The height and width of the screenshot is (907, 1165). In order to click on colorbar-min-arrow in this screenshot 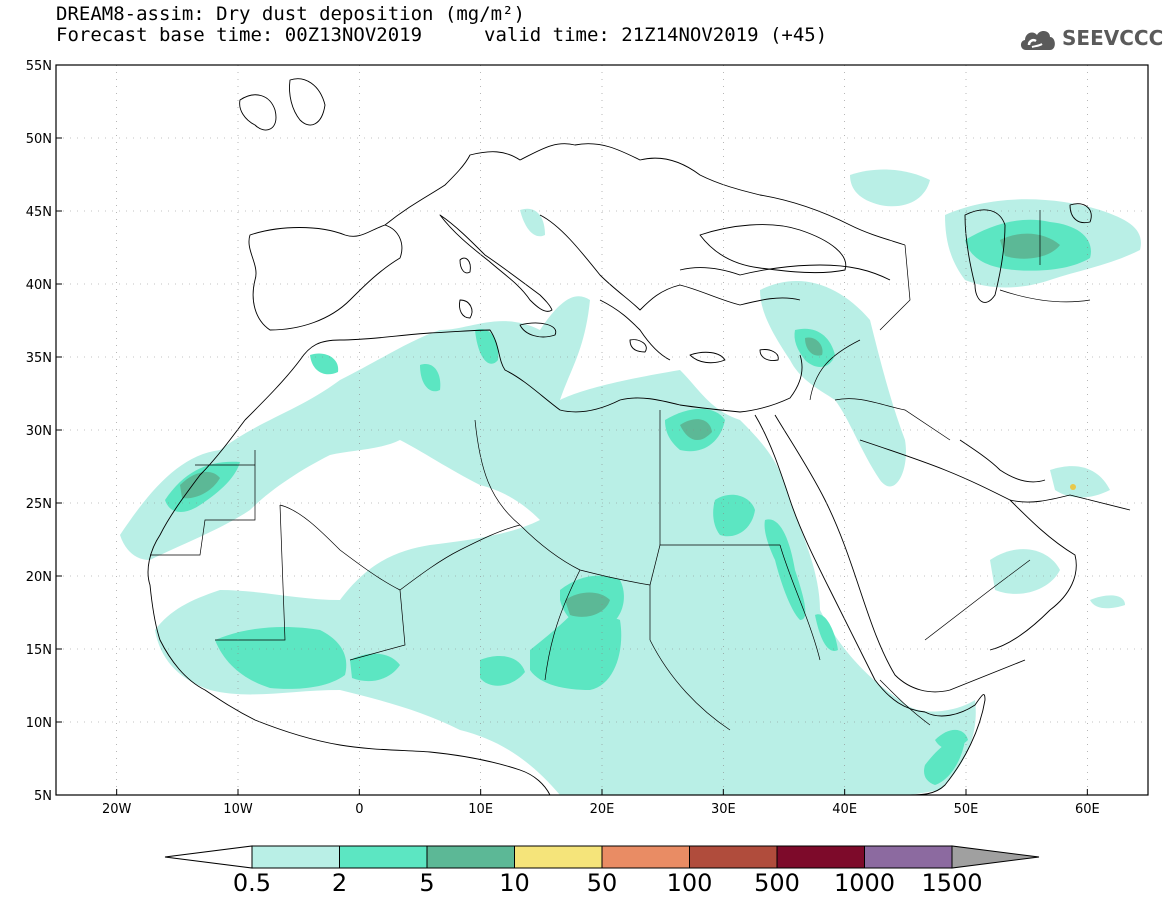, I will do `click(208, 857)`.